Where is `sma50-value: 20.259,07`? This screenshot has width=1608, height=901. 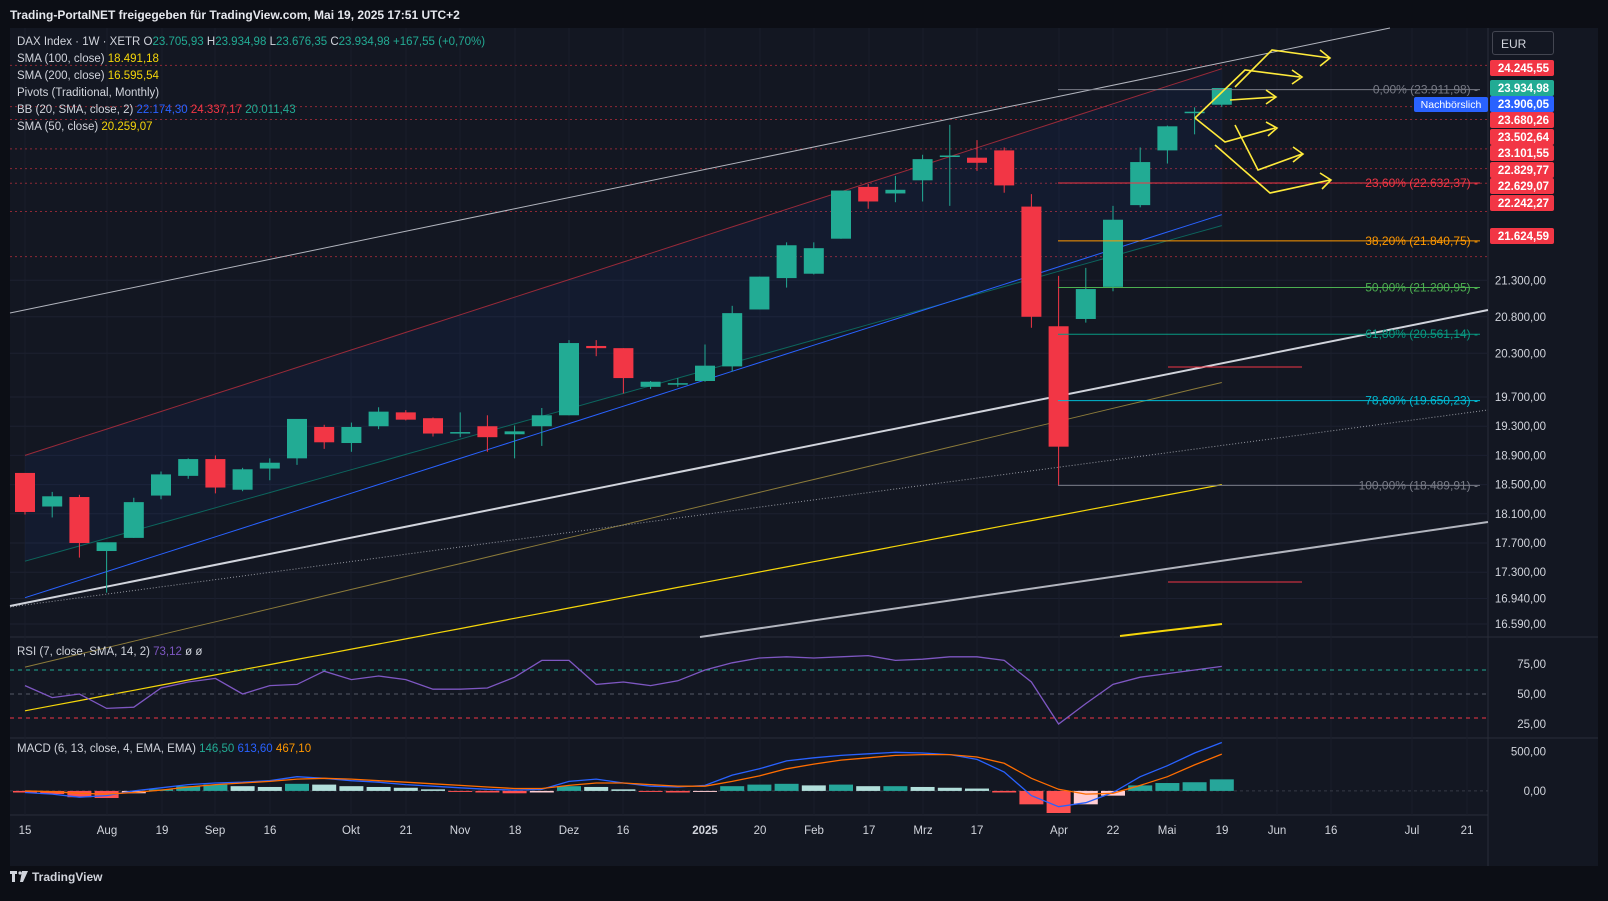
sma50-value: 20.259,07 is located at coordinates (127, 127).